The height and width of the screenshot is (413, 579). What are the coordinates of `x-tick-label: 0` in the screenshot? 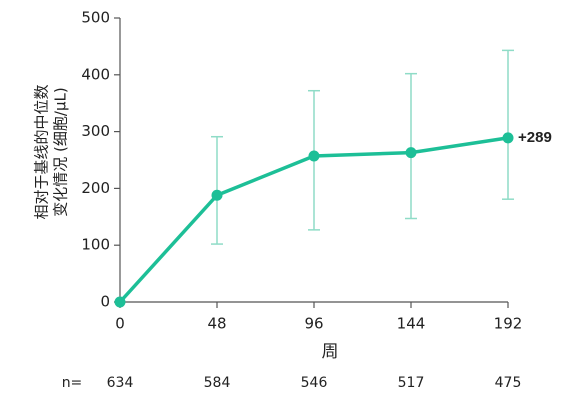 It's located at (120, 324).